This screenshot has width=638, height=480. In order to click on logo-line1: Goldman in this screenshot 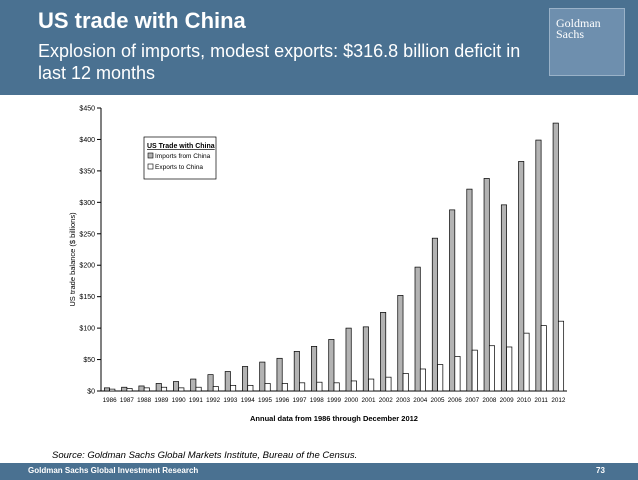, I will do `click(578, 23)`.